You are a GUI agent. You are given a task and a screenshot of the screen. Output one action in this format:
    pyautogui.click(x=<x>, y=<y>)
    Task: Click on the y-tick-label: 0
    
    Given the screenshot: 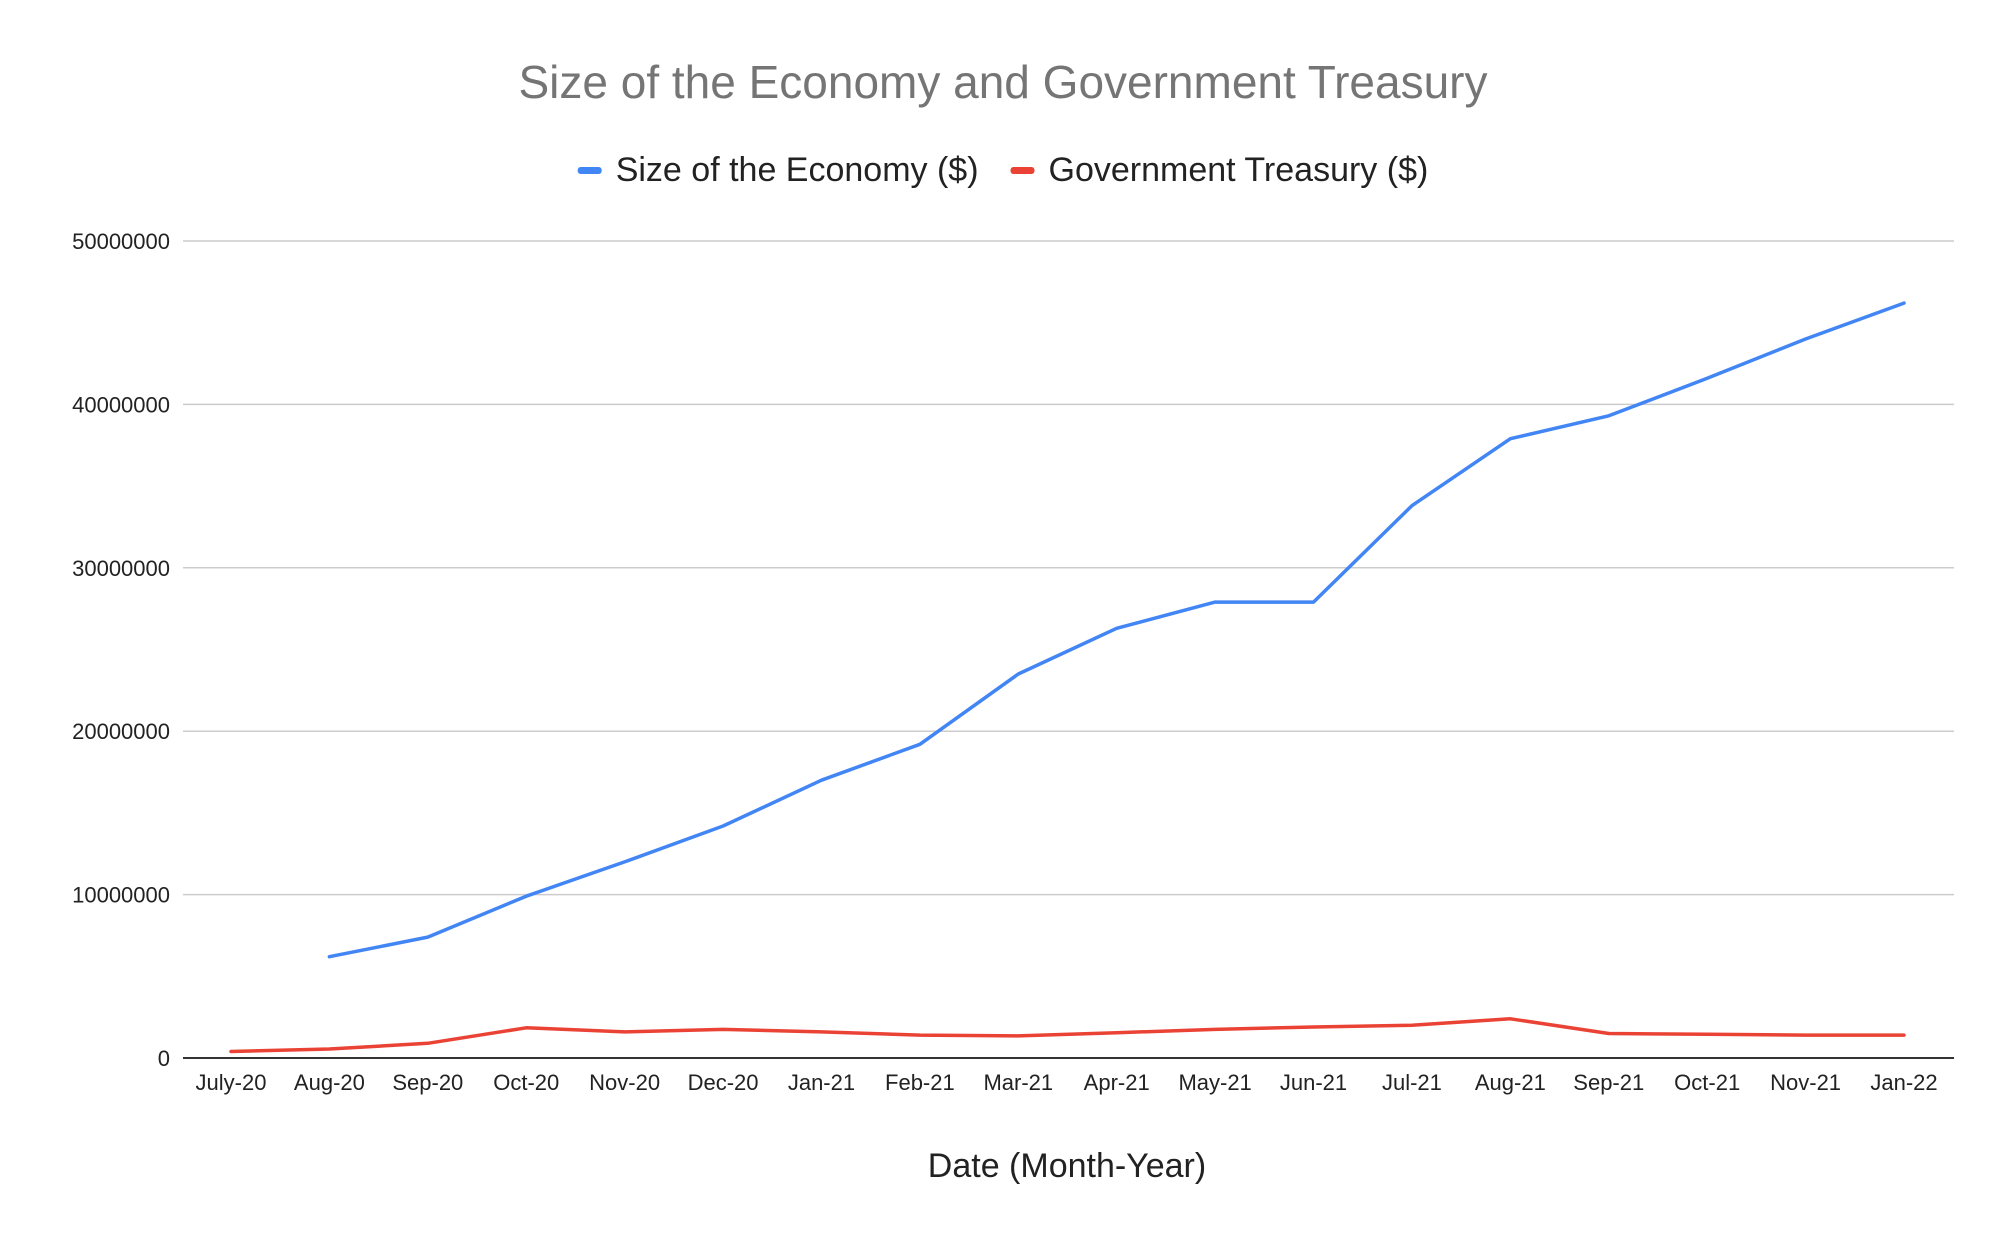 What is the action you would take?
    pyautogui.click(x=164, y=1058)
    